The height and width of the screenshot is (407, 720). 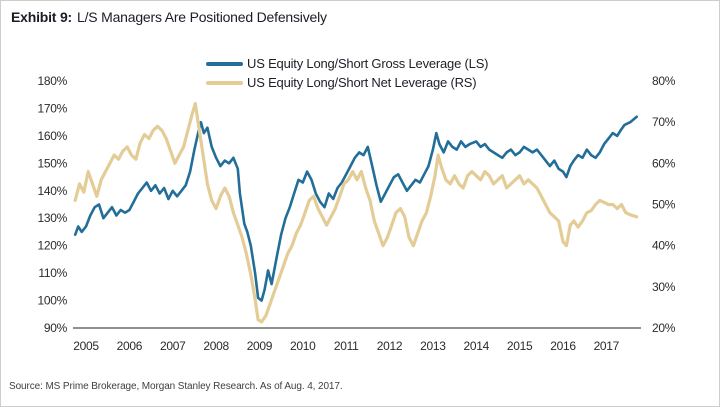 I want to click on x-axis-tick-label: 2007, so click(x=173, y=346).